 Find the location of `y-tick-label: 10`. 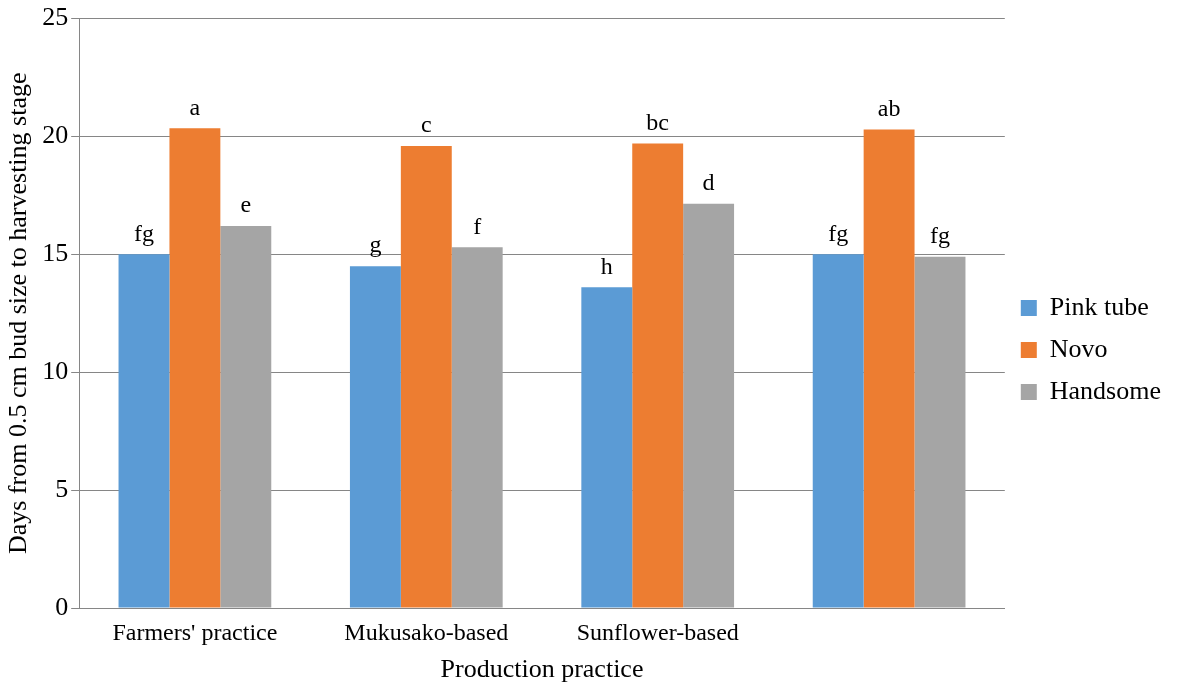

y-tick-label: 10 is located at coordinates (55, 371).